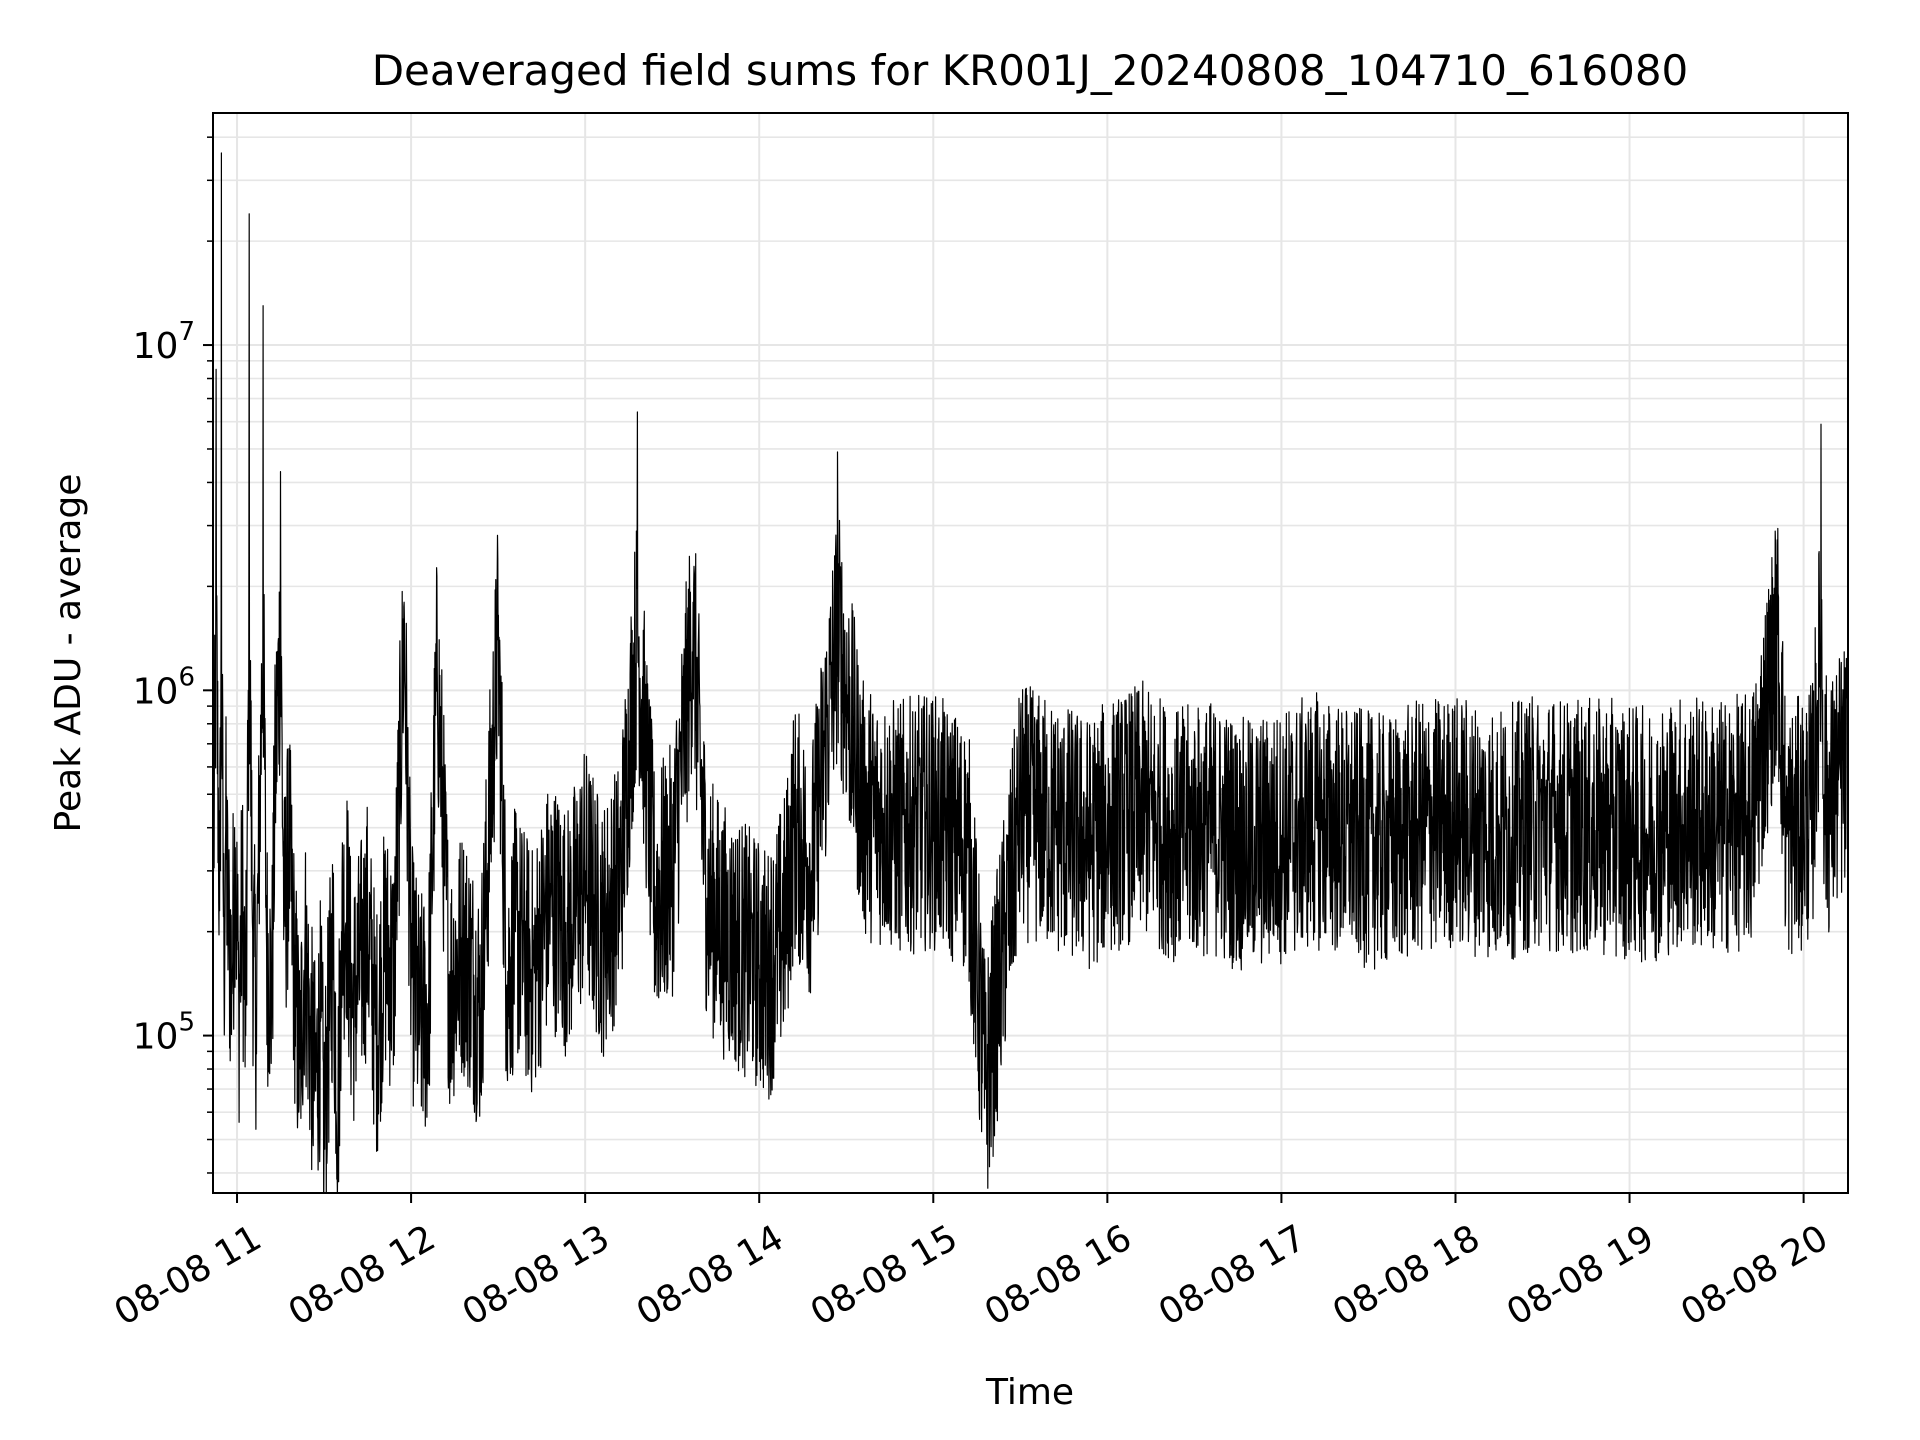  Describe the element at coordinates (173, 655) in the screenshot. I see `y-axis: 10⁵ 10⁶ 10⁷` at that location.